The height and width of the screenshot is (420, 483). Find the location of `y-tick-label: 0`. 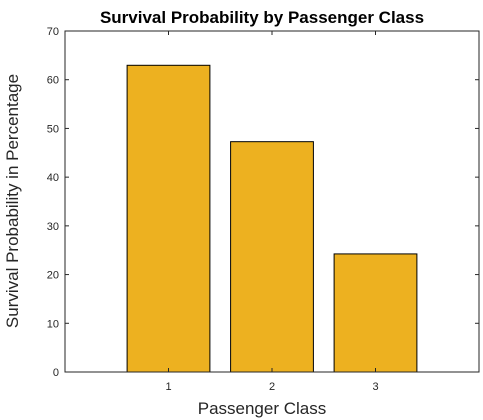

y-tick-label: 0 is located at coordinates (56, 373).